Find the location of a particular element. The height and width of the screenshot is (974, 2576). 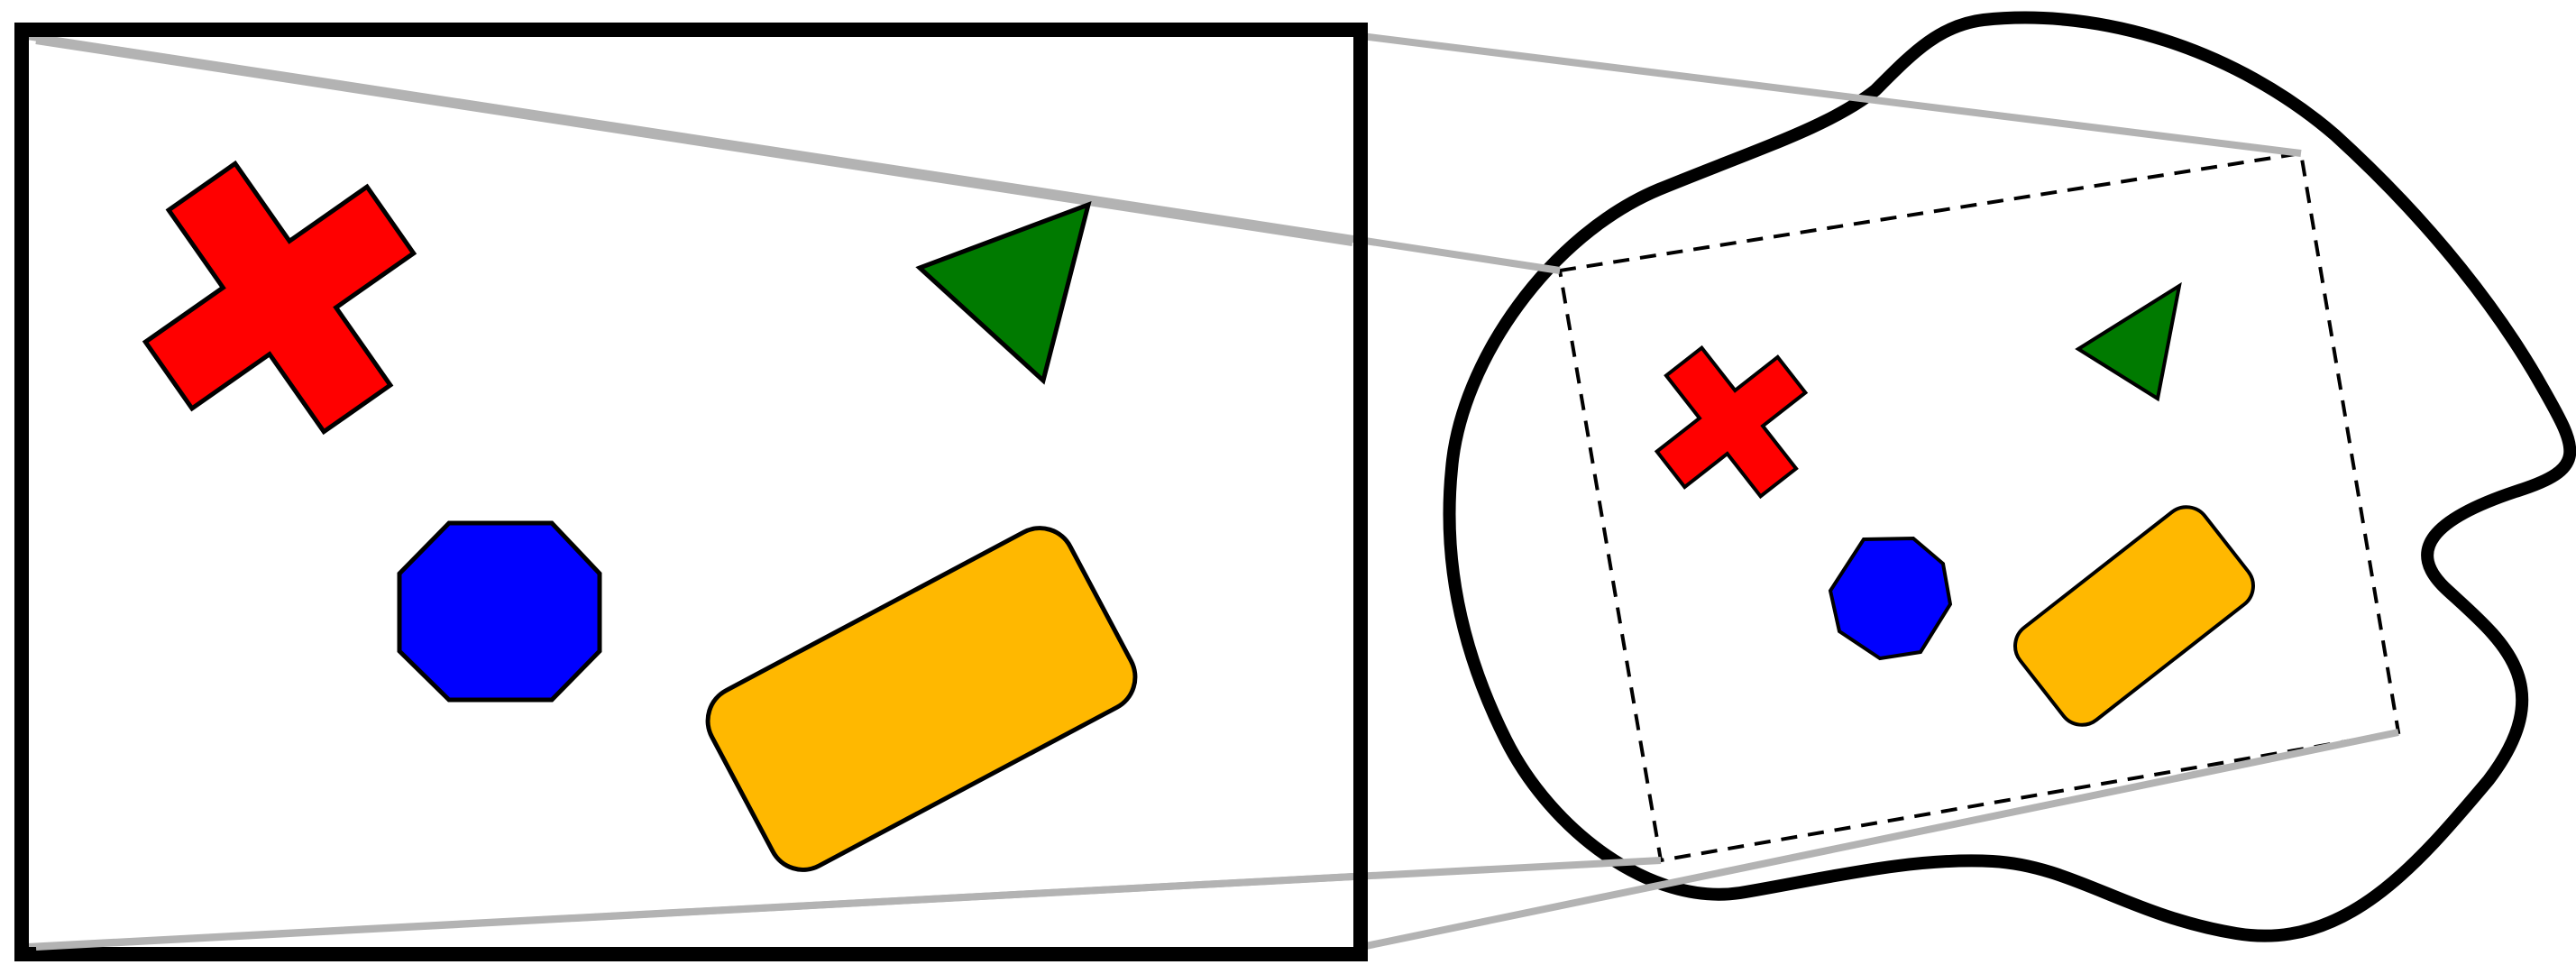

octagon-shape-small is located at coordinates (1890, 598).